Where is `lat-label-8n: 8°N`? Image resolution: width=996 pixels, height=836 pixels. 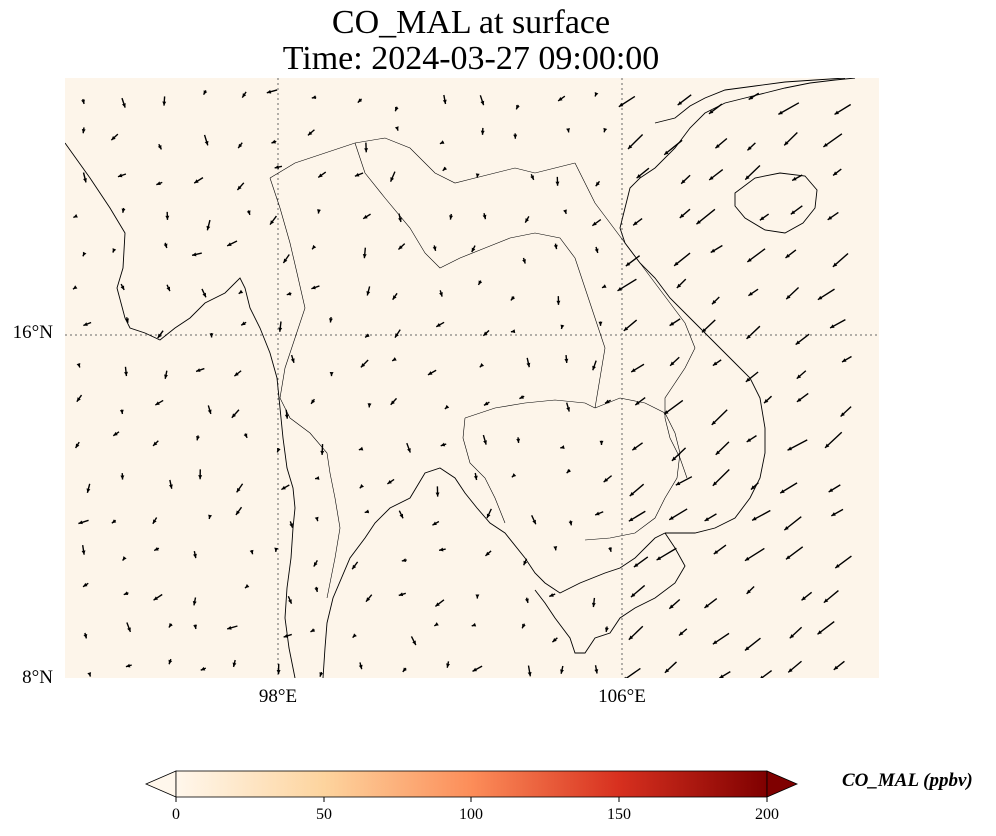 lat-label-8n: 8°N is located at coordinates (37, 677).